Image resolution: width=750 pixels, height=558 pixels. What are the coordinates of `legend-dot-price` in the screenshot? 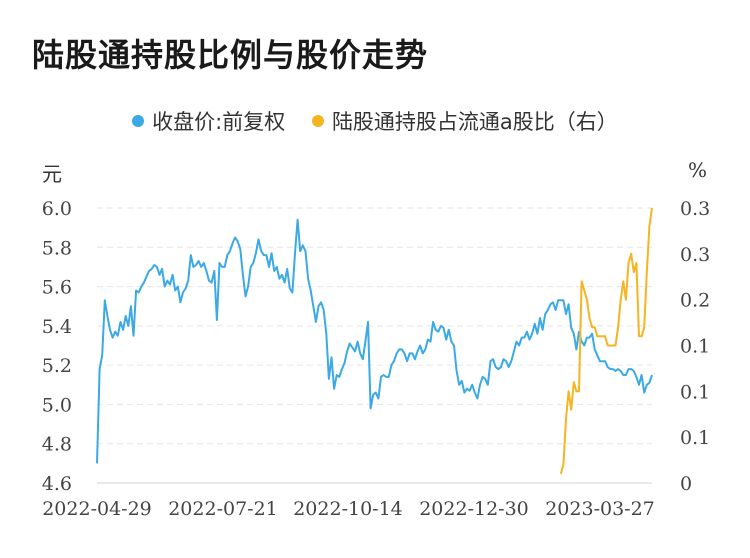 It's located at (138, 121).